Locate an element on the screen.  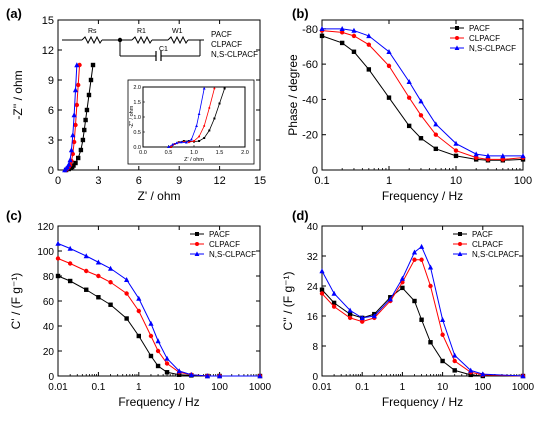
panel-d-ytick-label: 16 is located at coordinates (313, 317).